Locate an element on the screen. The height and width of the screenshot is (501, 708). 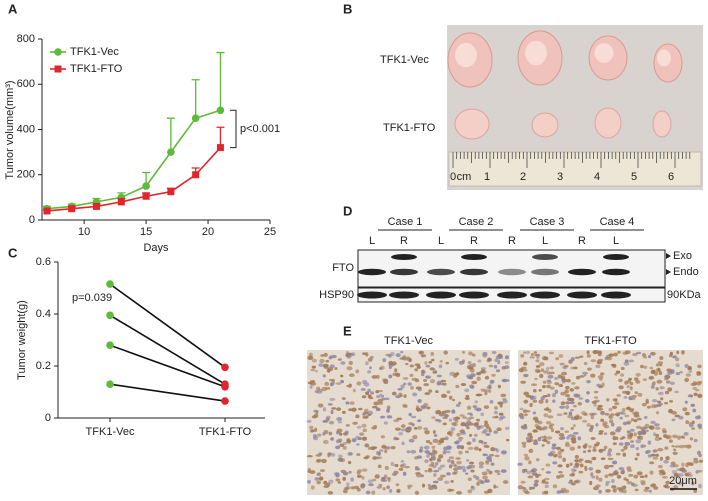
significance-bracket is located at coordinates (233, 129).